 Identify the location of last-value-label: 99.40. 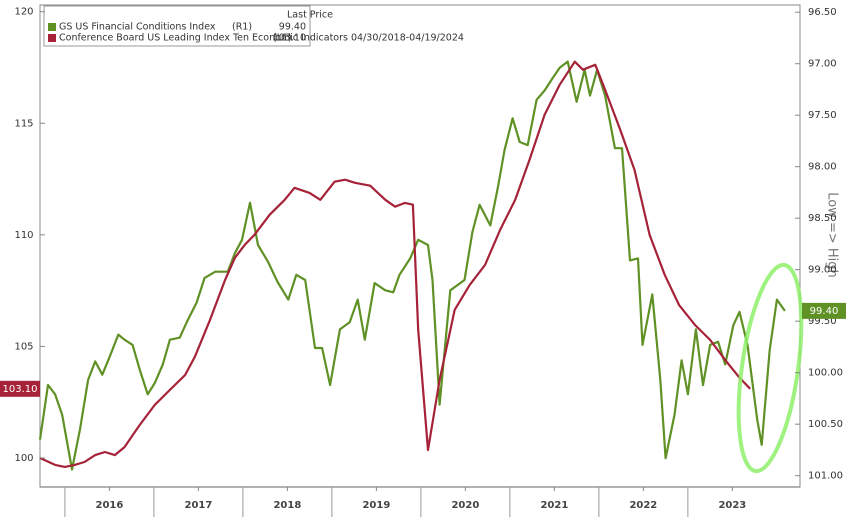
(824, 311).